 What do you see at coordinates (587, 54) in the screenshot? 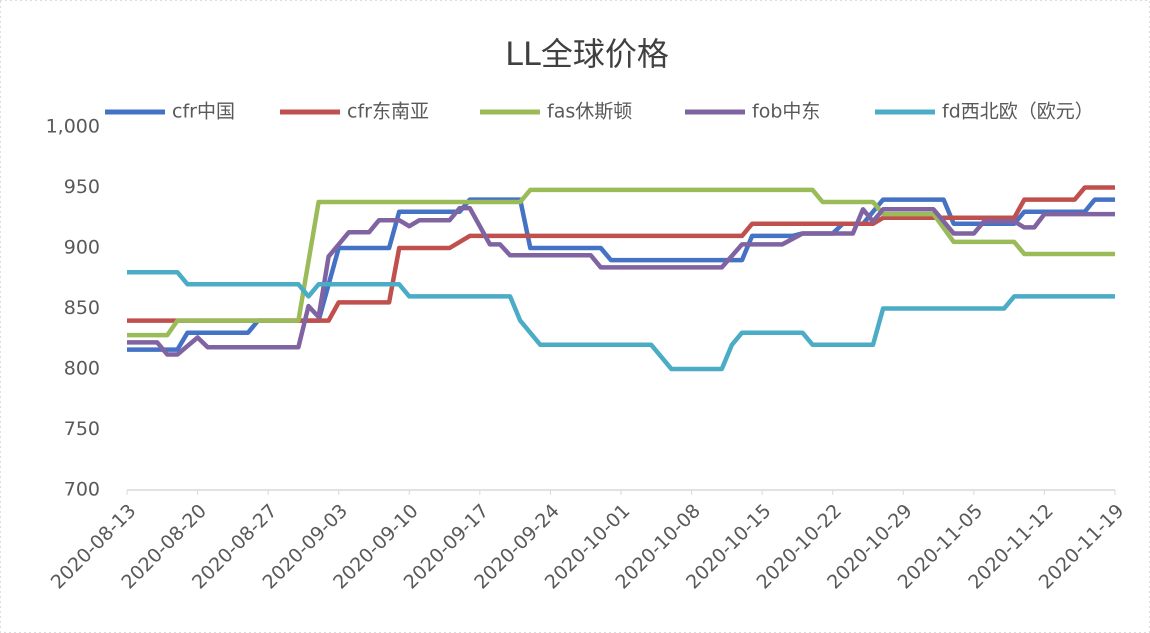
I see `chart-title: LL全球价格` at bounding box center [587, 54].